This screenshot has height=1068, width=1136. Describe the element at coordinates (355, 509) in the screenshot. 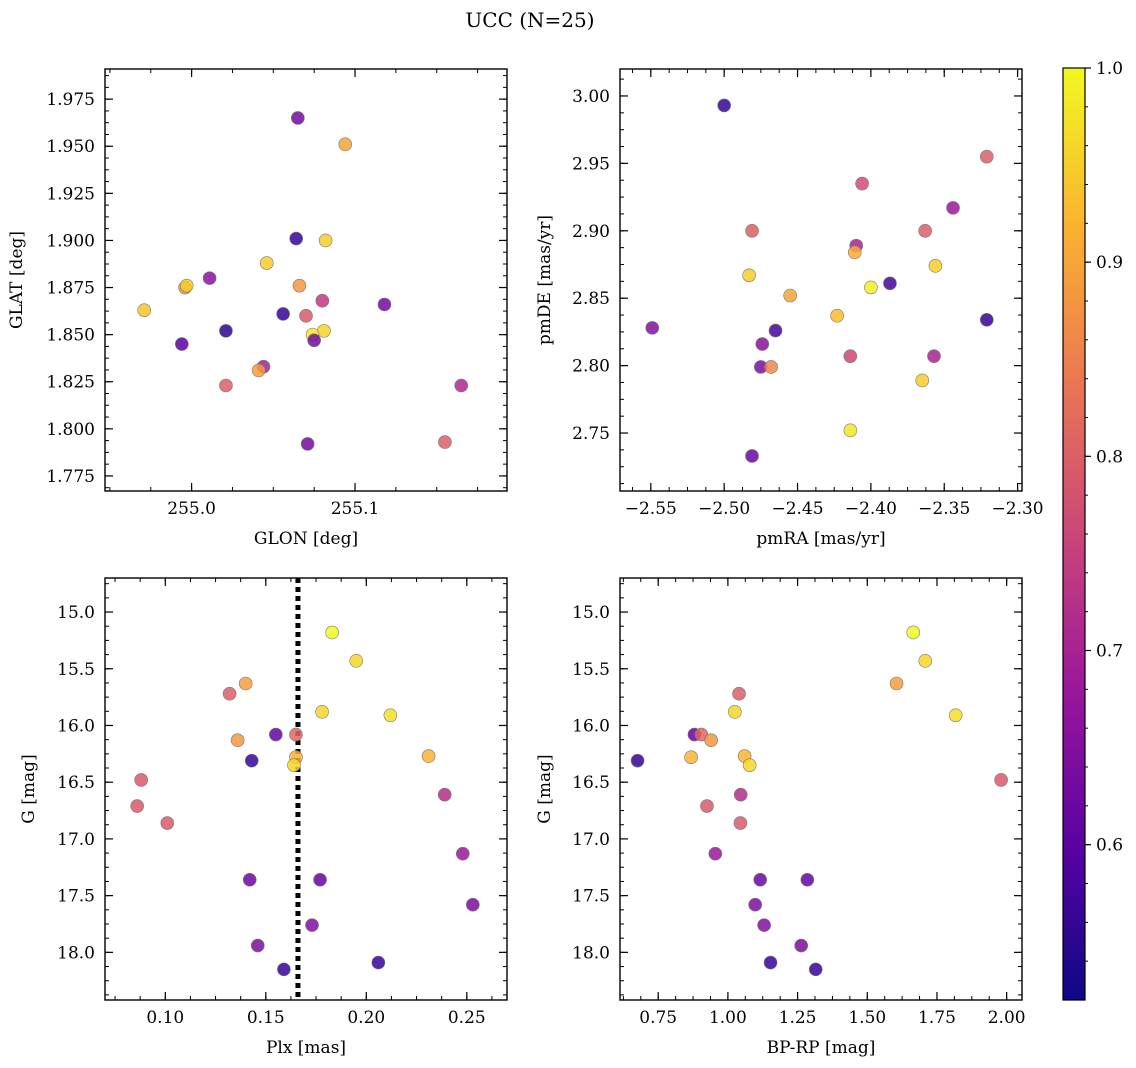

I see `x-tick-label: 255.1` at that location.